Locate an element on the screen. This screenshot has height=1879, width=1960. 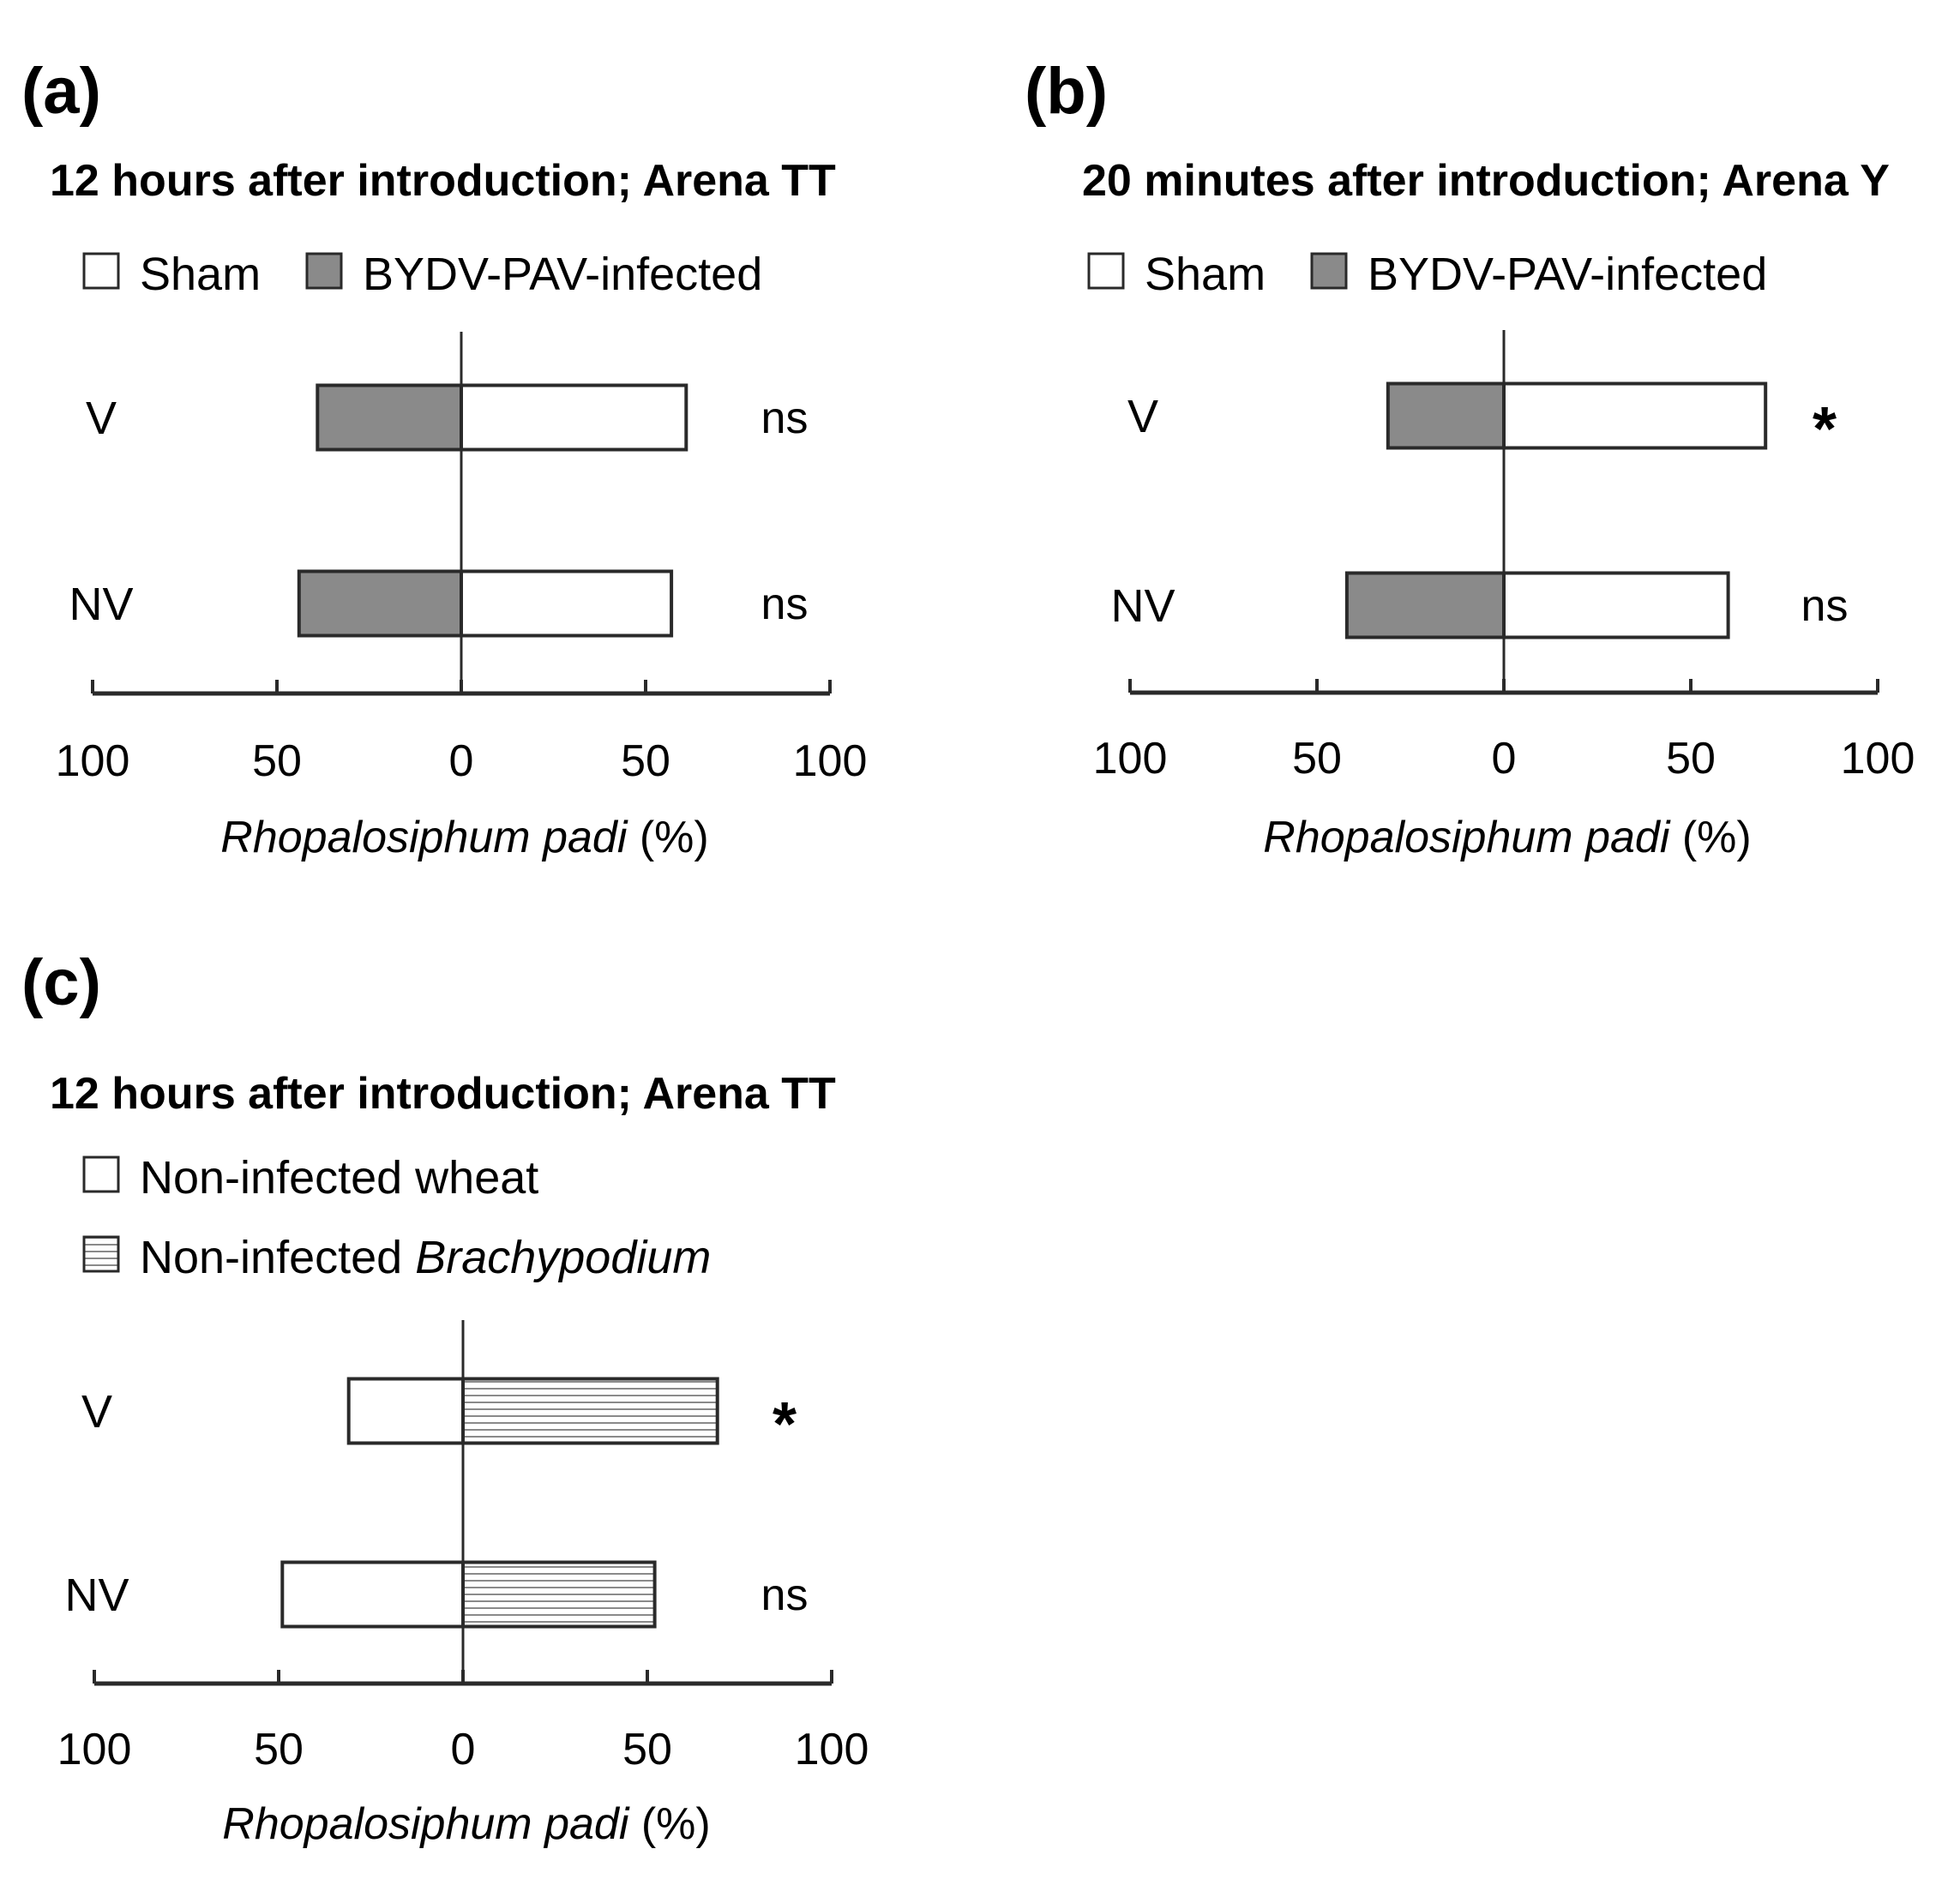
chart-a: 100 50 0 50 100 V NV ns ns Rhopalosiphum padi (%) is located at coordinates (462, 597).